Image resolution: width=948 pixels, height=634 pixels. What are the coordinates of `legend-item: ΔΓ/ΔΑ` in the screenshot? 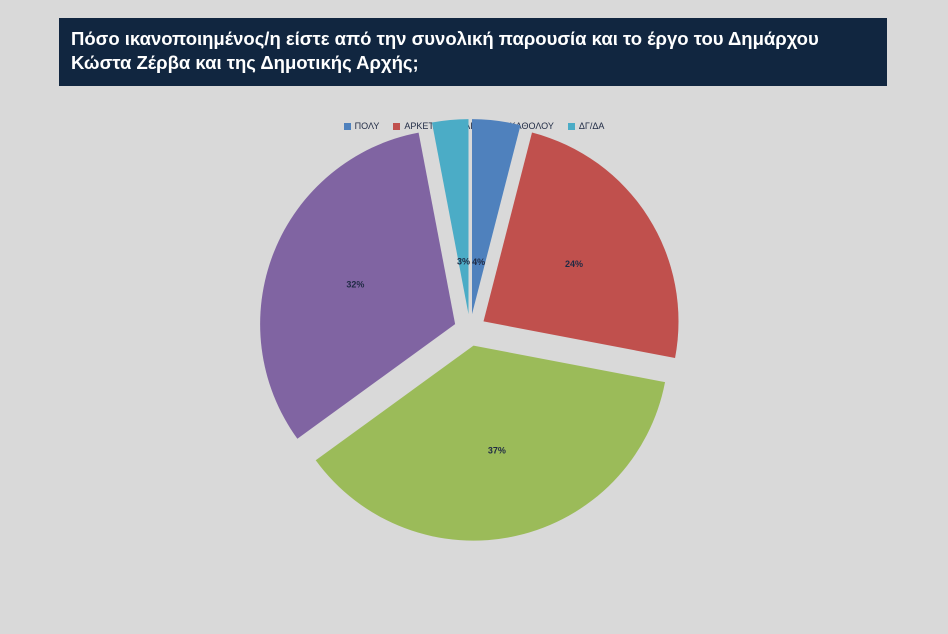 It's located at (586, 126).